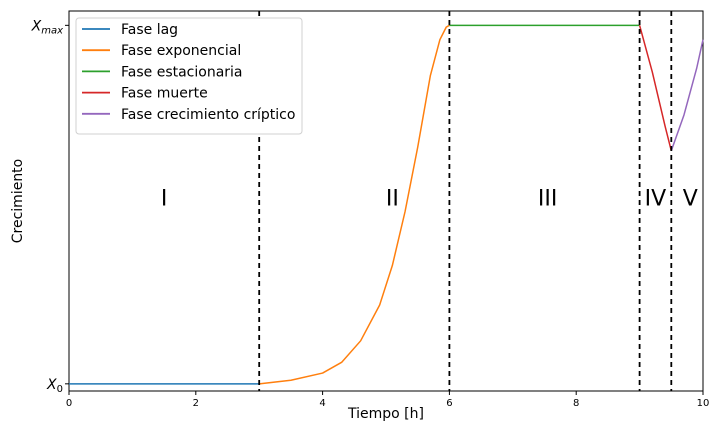 The height and width of the screenshot is (432, 720). I want to click on x-tick-label: 0, so click(69, 403).